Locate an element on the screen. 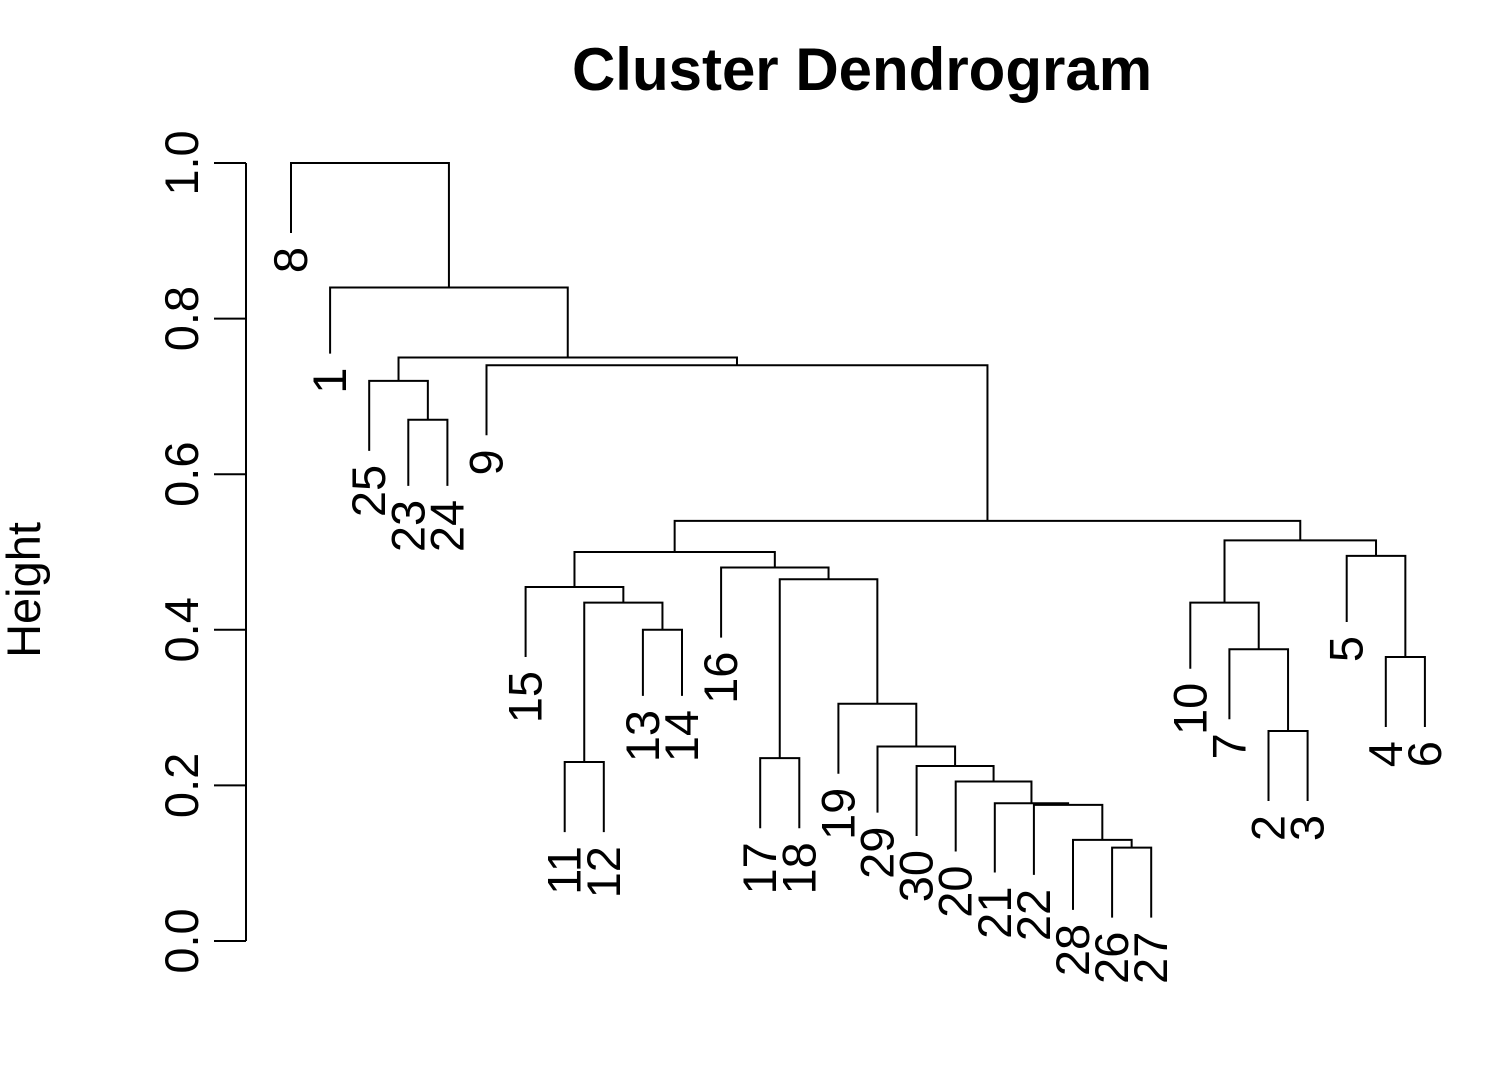 The image size is (1512, 1080). branch-root is located at coordinates (370, 225).